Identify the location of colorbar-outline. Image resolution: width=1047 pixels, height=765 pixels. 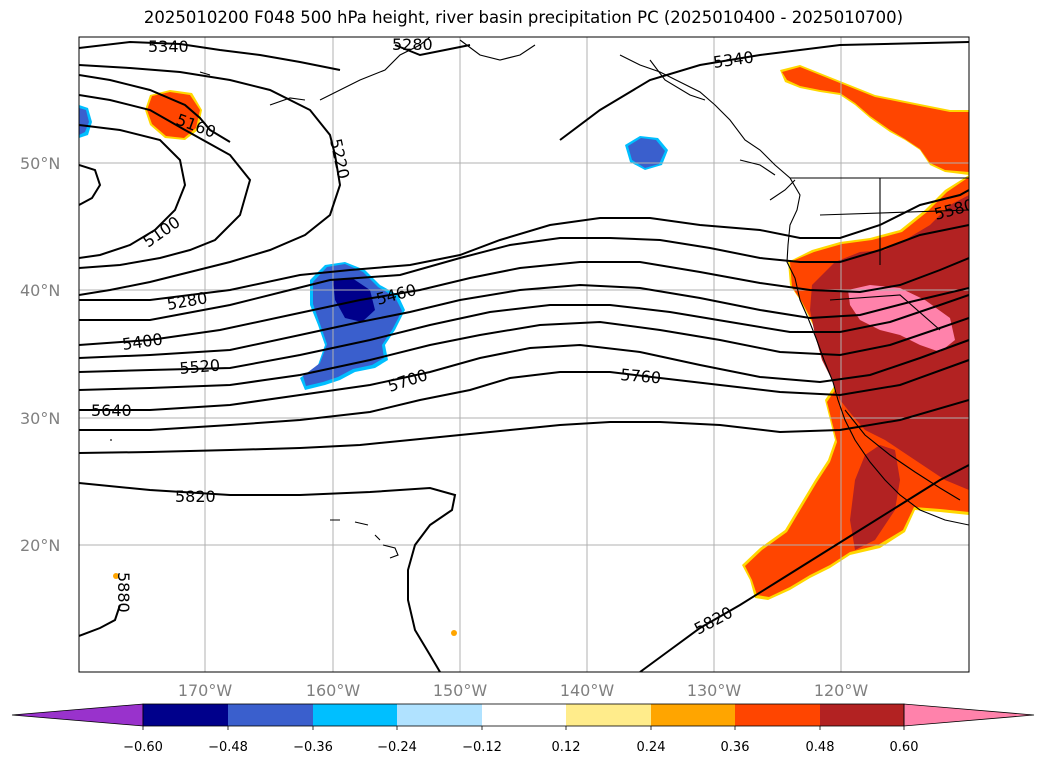
(523, 715).